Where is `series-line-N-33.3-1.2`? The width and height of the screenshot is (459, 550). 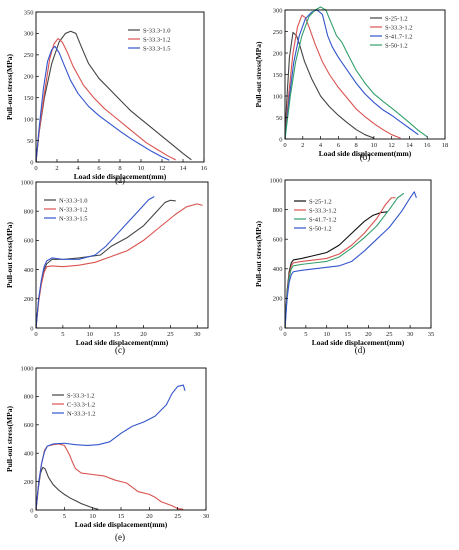
series-line-N-33.3-1.2 is located at coordinates (110, 447).